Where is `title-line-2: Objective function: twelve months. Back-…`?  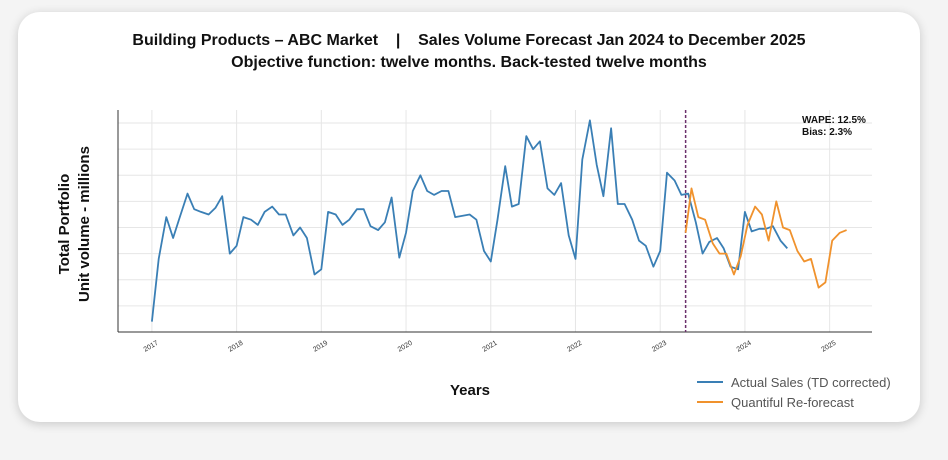
title-line-2: Objective function: twelve months. Back-… is located at coordinates (469, 62).